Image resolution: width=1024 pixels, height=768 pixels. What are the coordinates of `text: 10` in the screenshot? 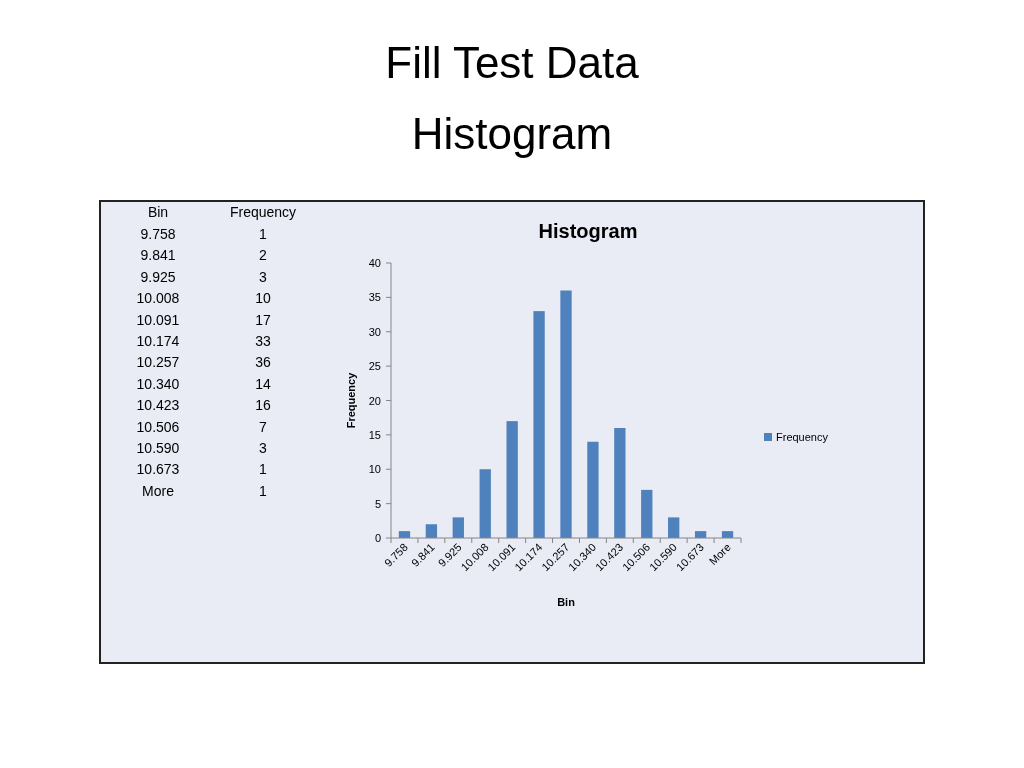 It's located at (263, 298).